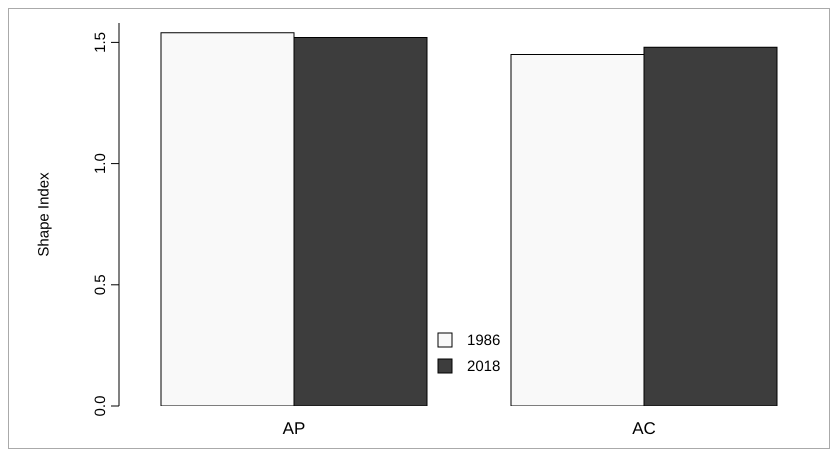 The width and height of the screenshot is (840, 459). I want to click on y-tick-label: 1.5, so click(100, 42).